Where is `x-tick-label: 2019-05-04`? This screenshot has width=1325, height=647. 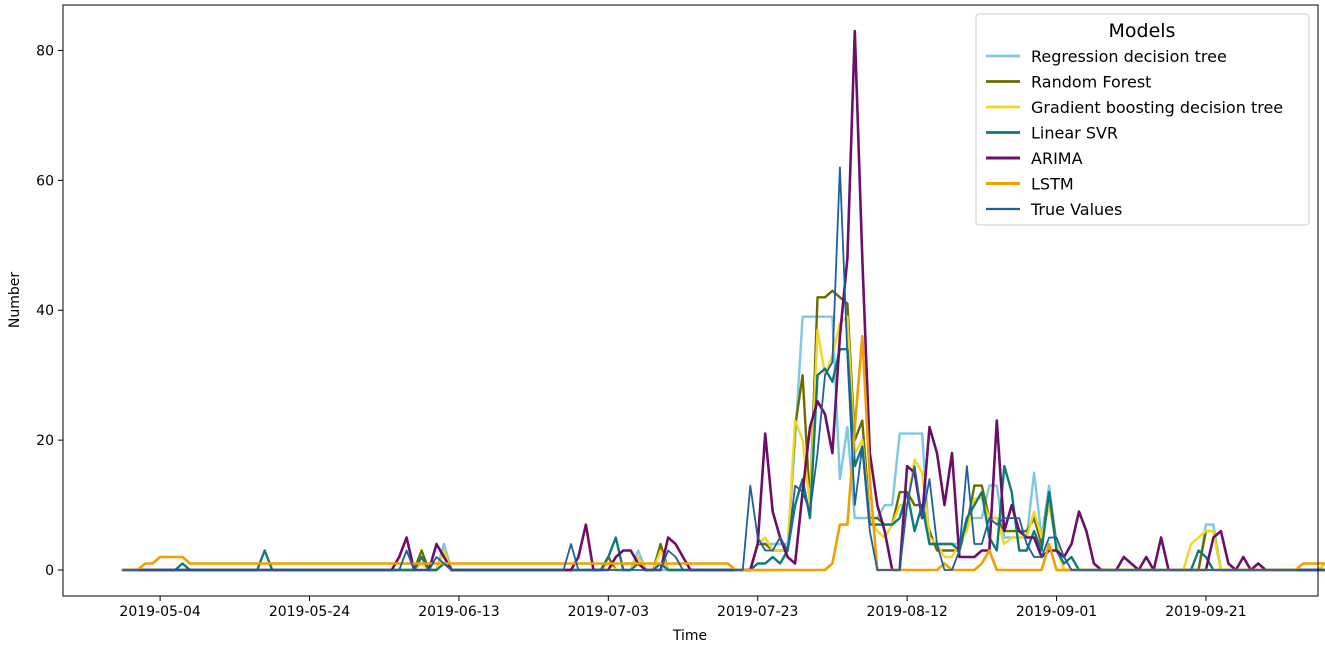 x-tick-label: 2019-05-04 is located at coordinates (159, 612).